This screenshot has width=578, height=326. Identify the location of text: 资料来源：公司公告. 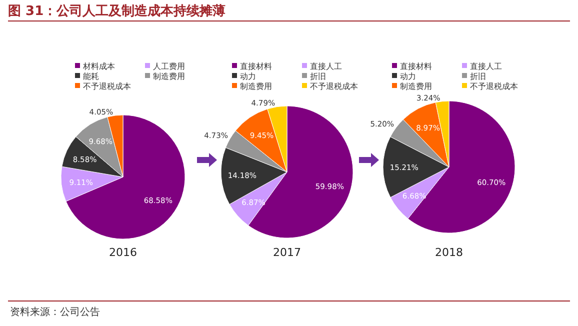
(55, 312).